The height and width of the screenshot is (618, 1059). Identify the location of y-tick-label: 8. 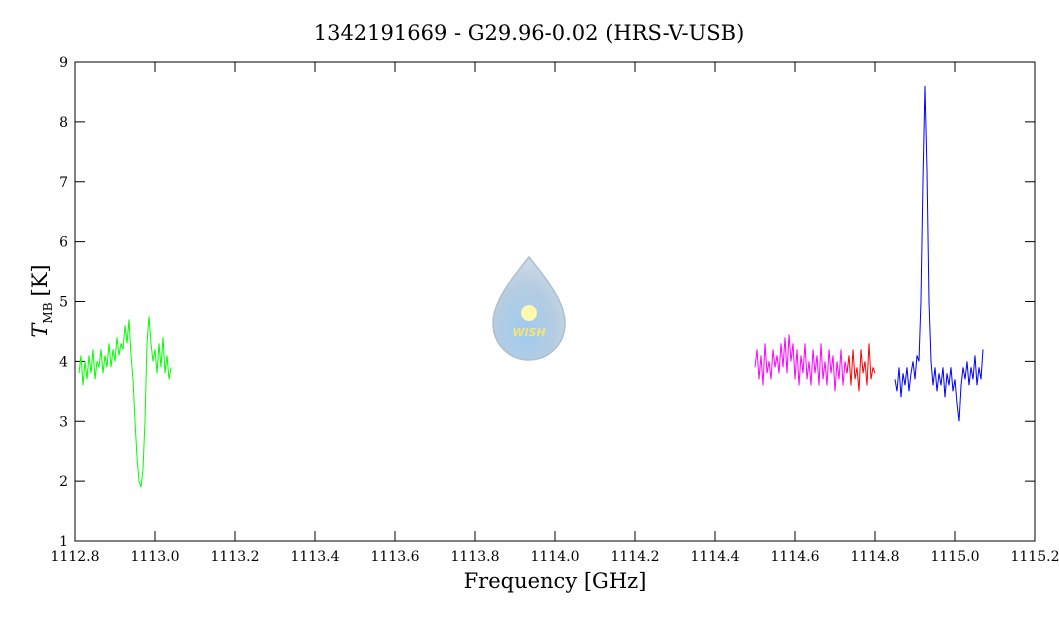
(63, 123).